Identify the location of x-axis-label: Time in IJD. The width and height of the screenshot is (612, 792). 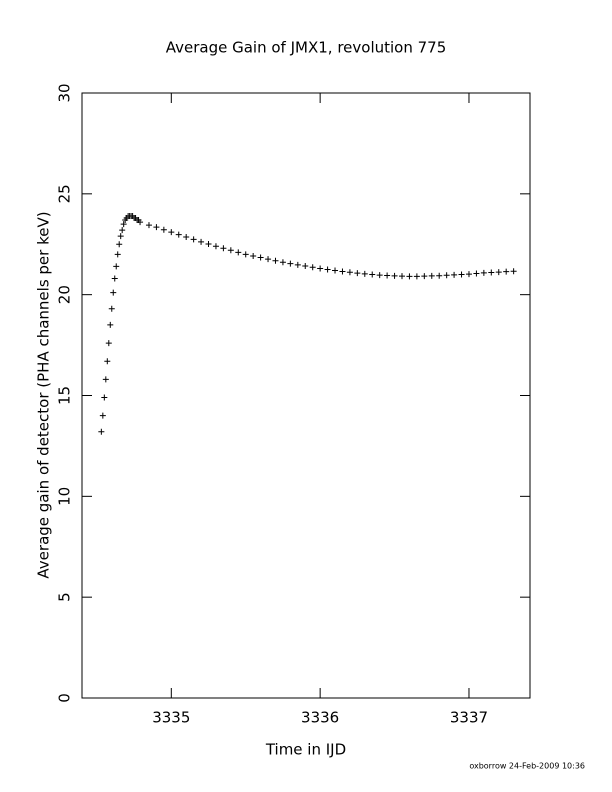
(305, 750).